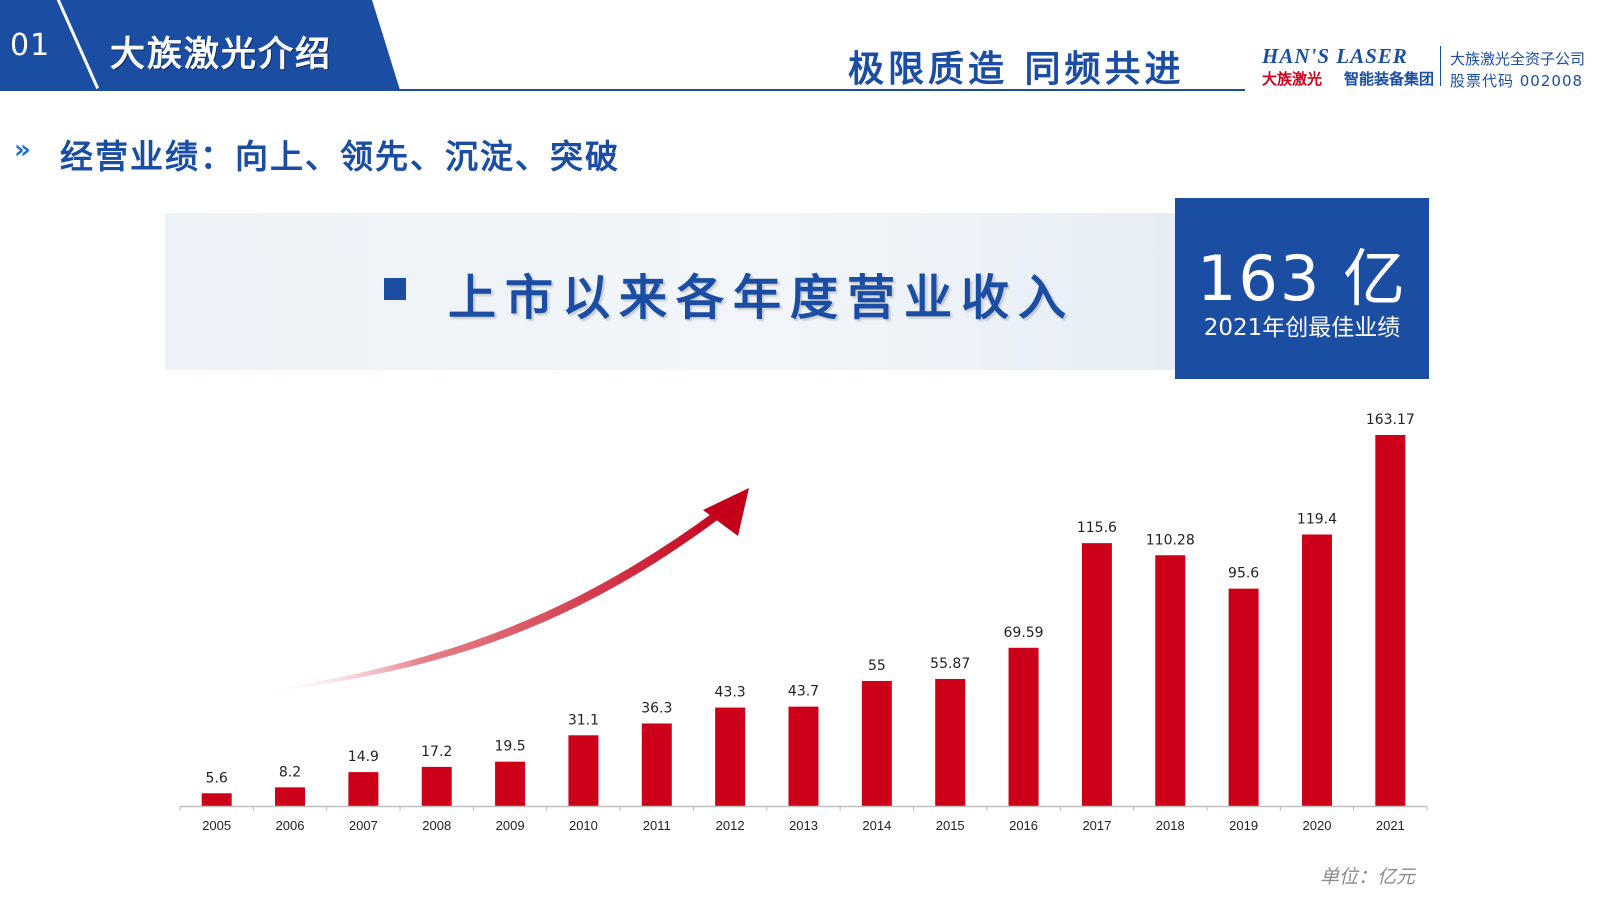  Describe the element at coordinates (1024, 633) in the screenshot. I see `value-label-2016: 69.59` at that location.